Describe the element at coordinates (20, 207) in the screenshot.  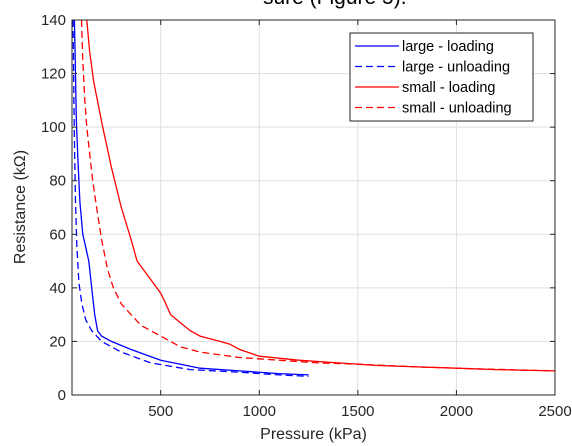
I see `y-axis-title: Resistance (kΩ)` at that location.